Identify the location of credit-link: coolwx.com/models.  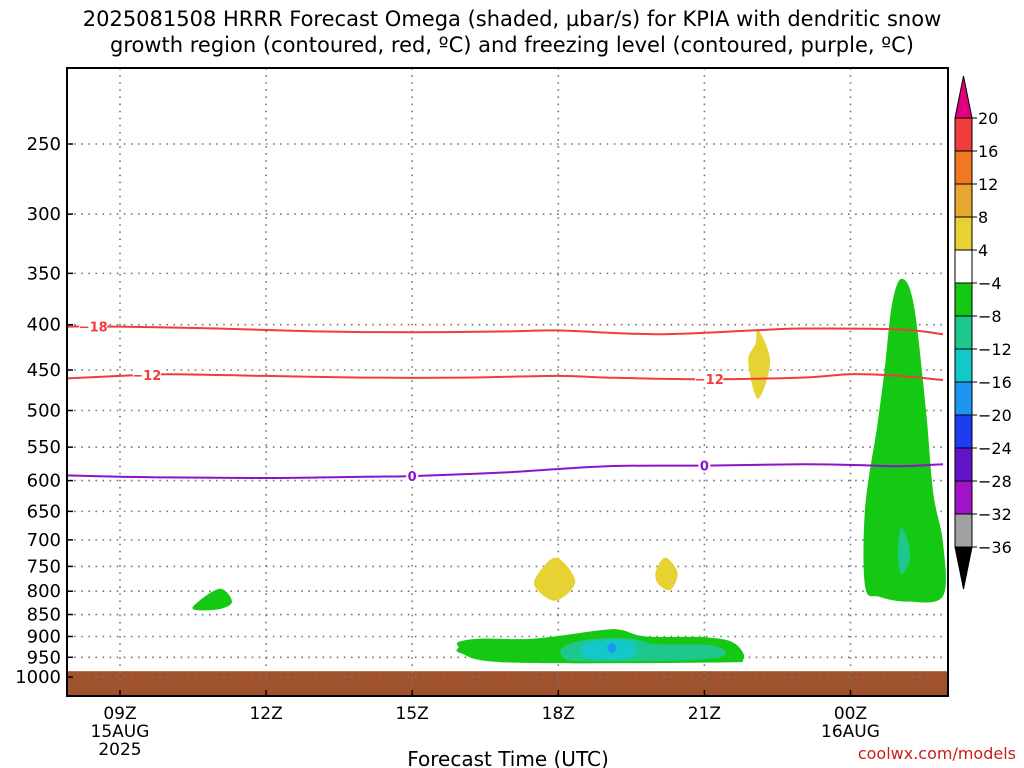
(937, 753).